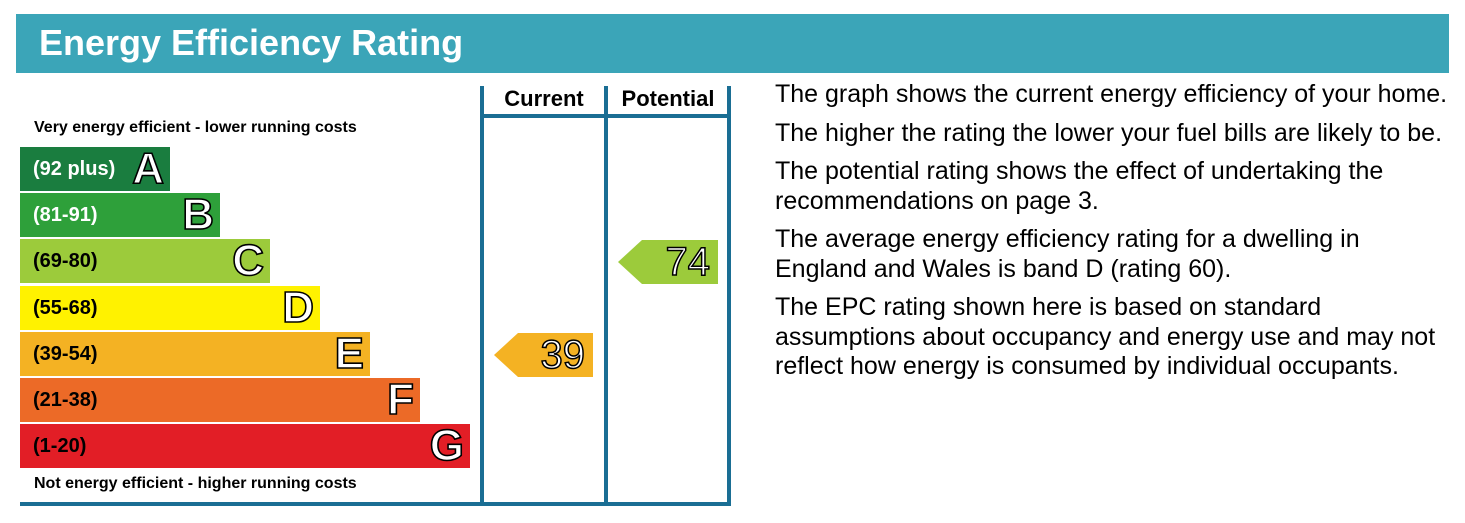 The width and height of the screenshot is (1465, 523). I want to click on band-range-label: (39-54), so click(65, 353).